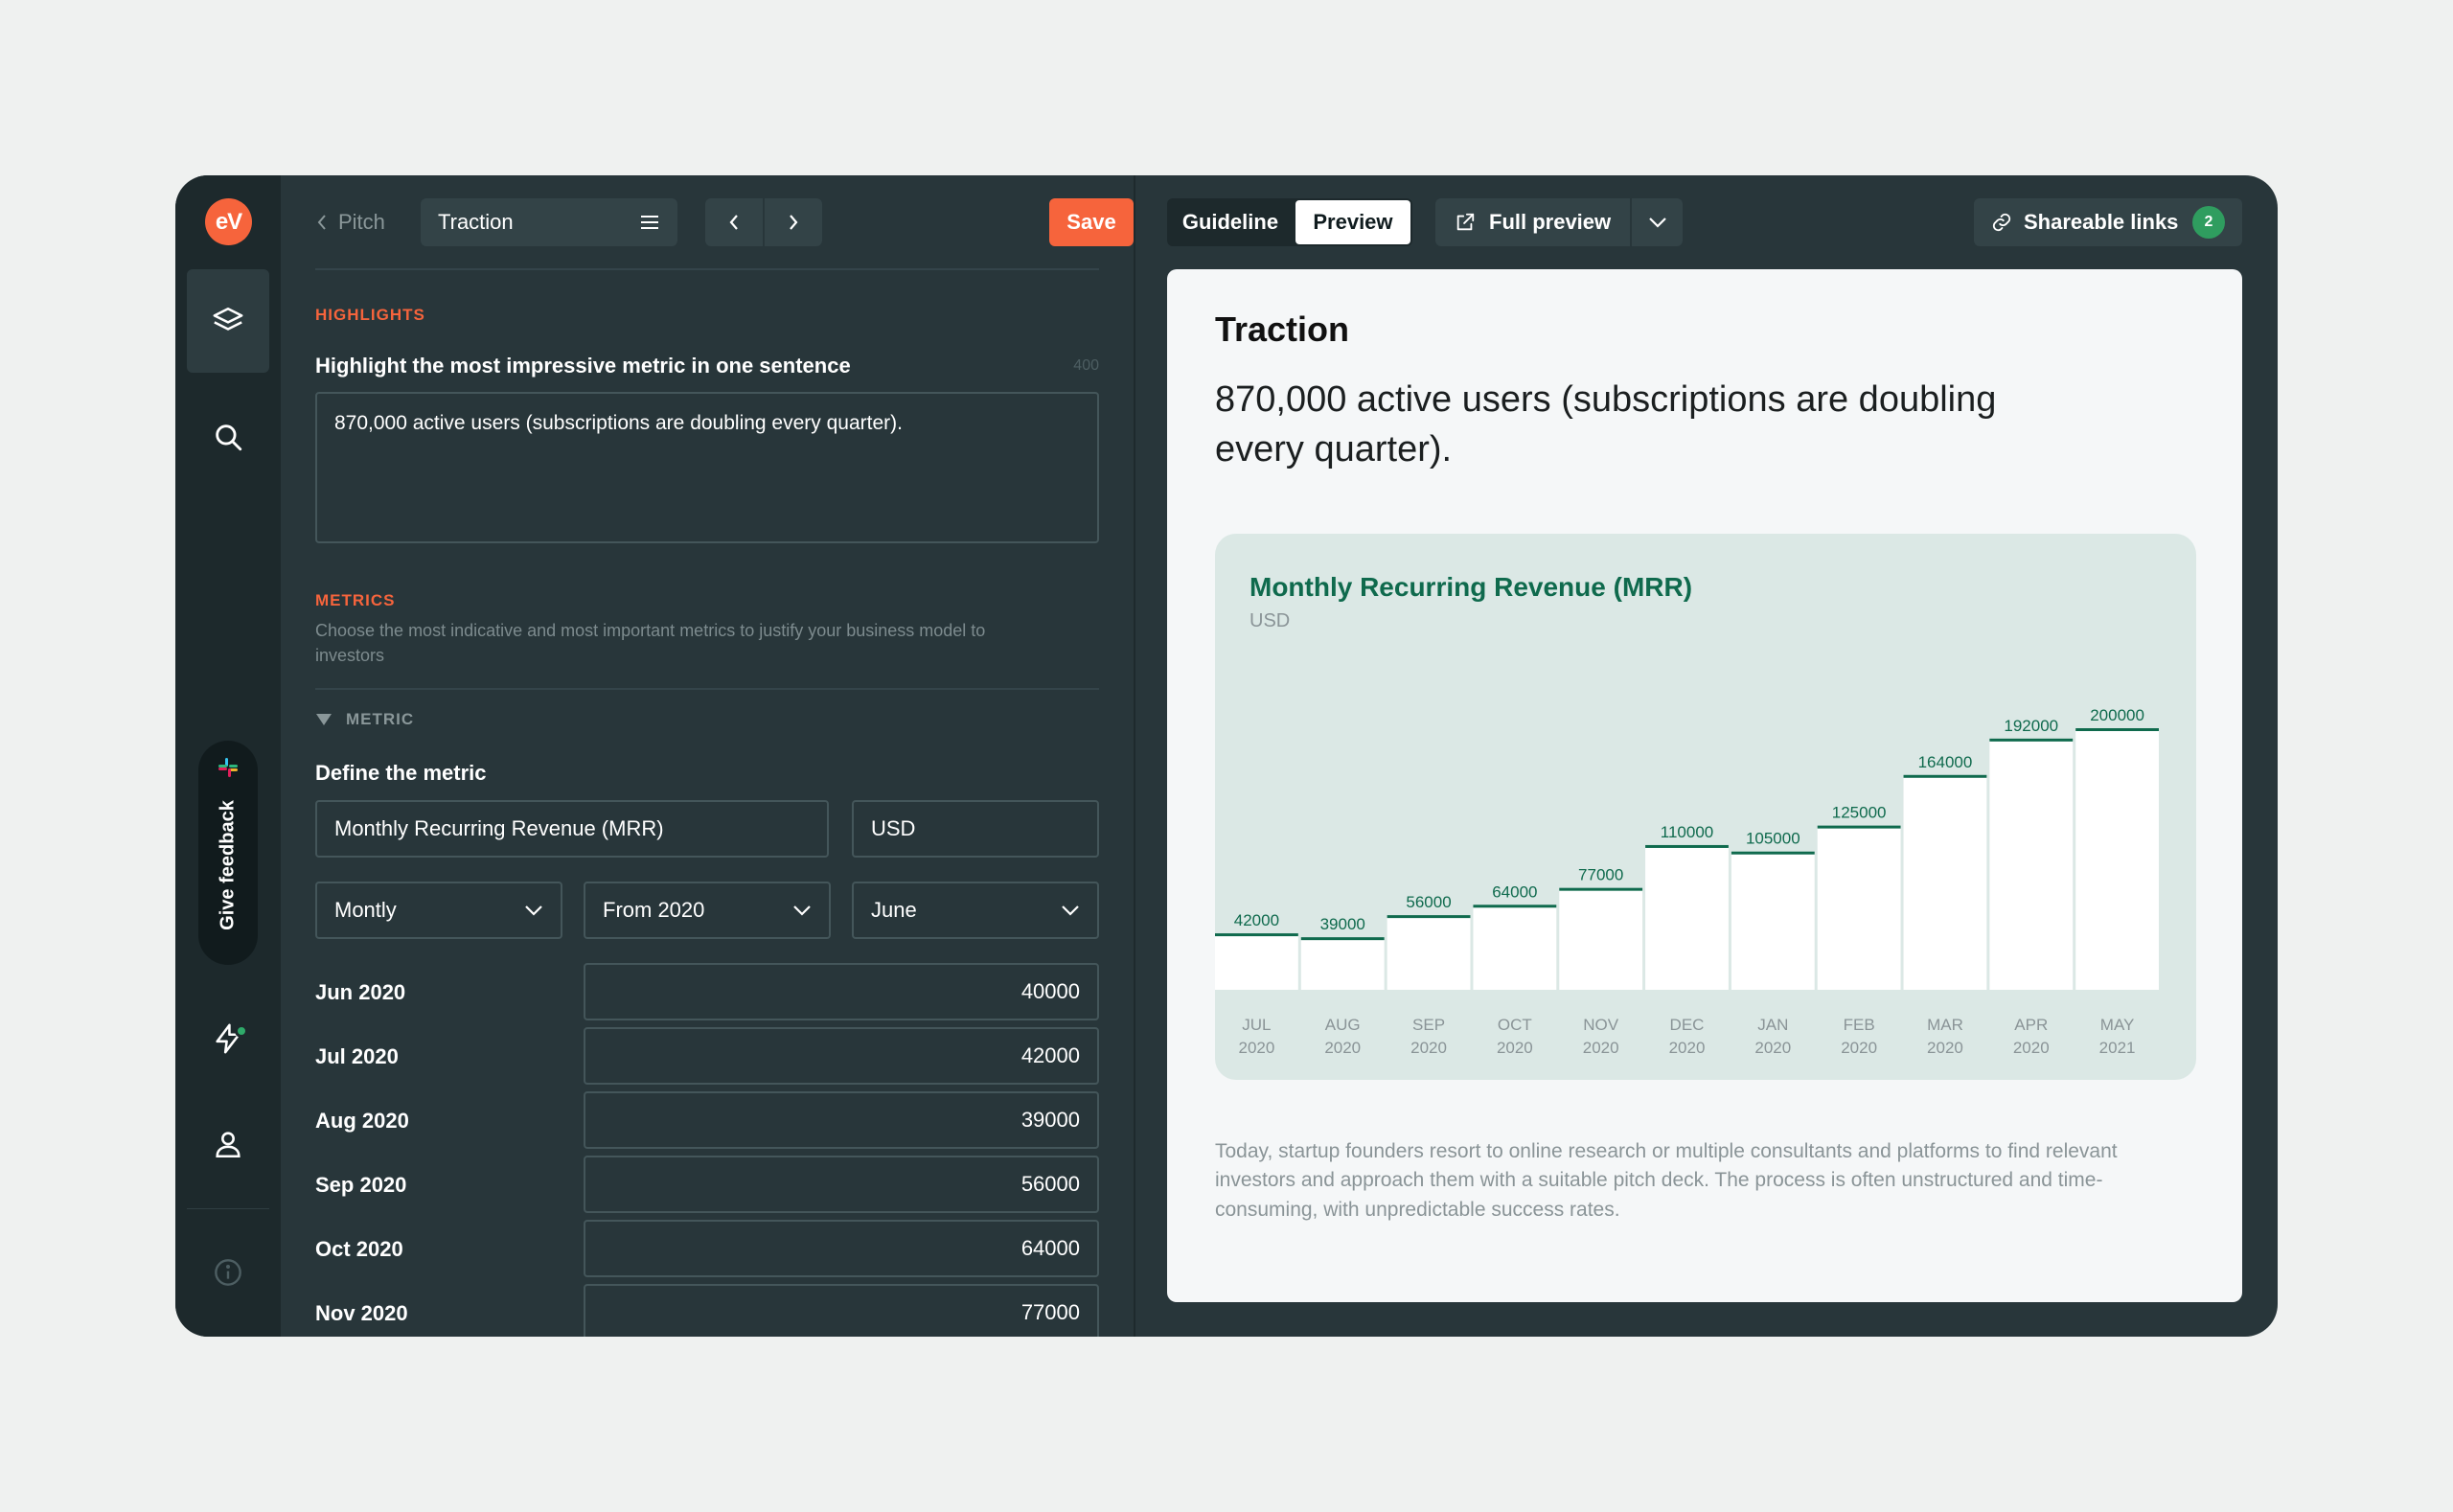  I want to click on chart-x-tick-label: MAR, so click(1945, 1025).